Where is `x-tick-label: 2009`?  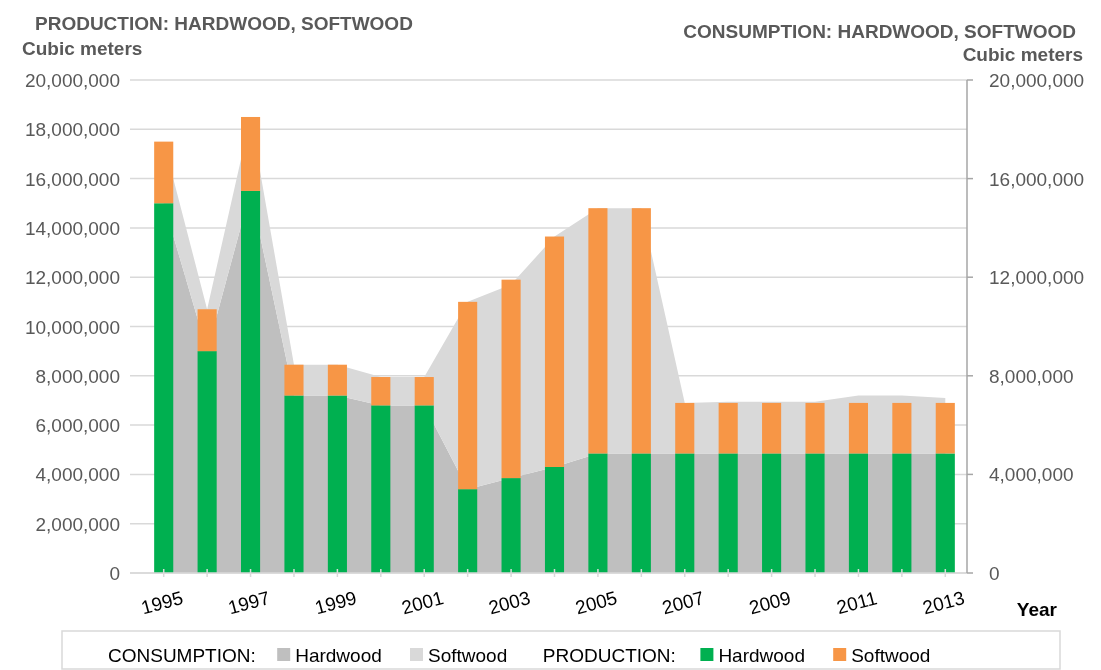 x-tick-label: 2009 is located at coordinates (770, 603).